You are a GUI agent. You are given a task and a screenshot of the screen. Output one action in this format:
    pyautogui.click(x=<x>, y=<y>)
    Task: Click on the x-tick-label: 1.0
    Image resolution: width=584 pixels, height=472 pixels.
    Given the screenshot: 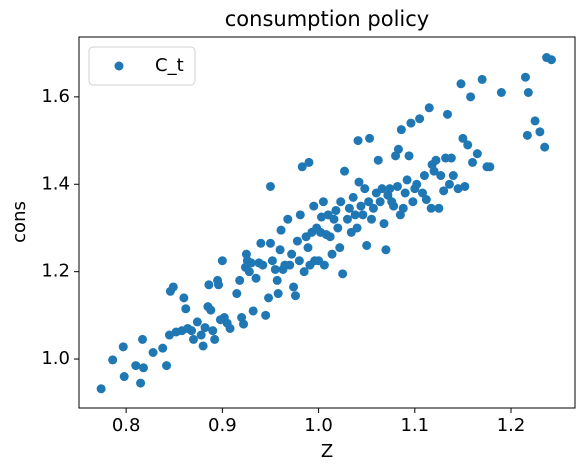 What is the action you would take?
    pyautogui.click(x=318, y=425)
    